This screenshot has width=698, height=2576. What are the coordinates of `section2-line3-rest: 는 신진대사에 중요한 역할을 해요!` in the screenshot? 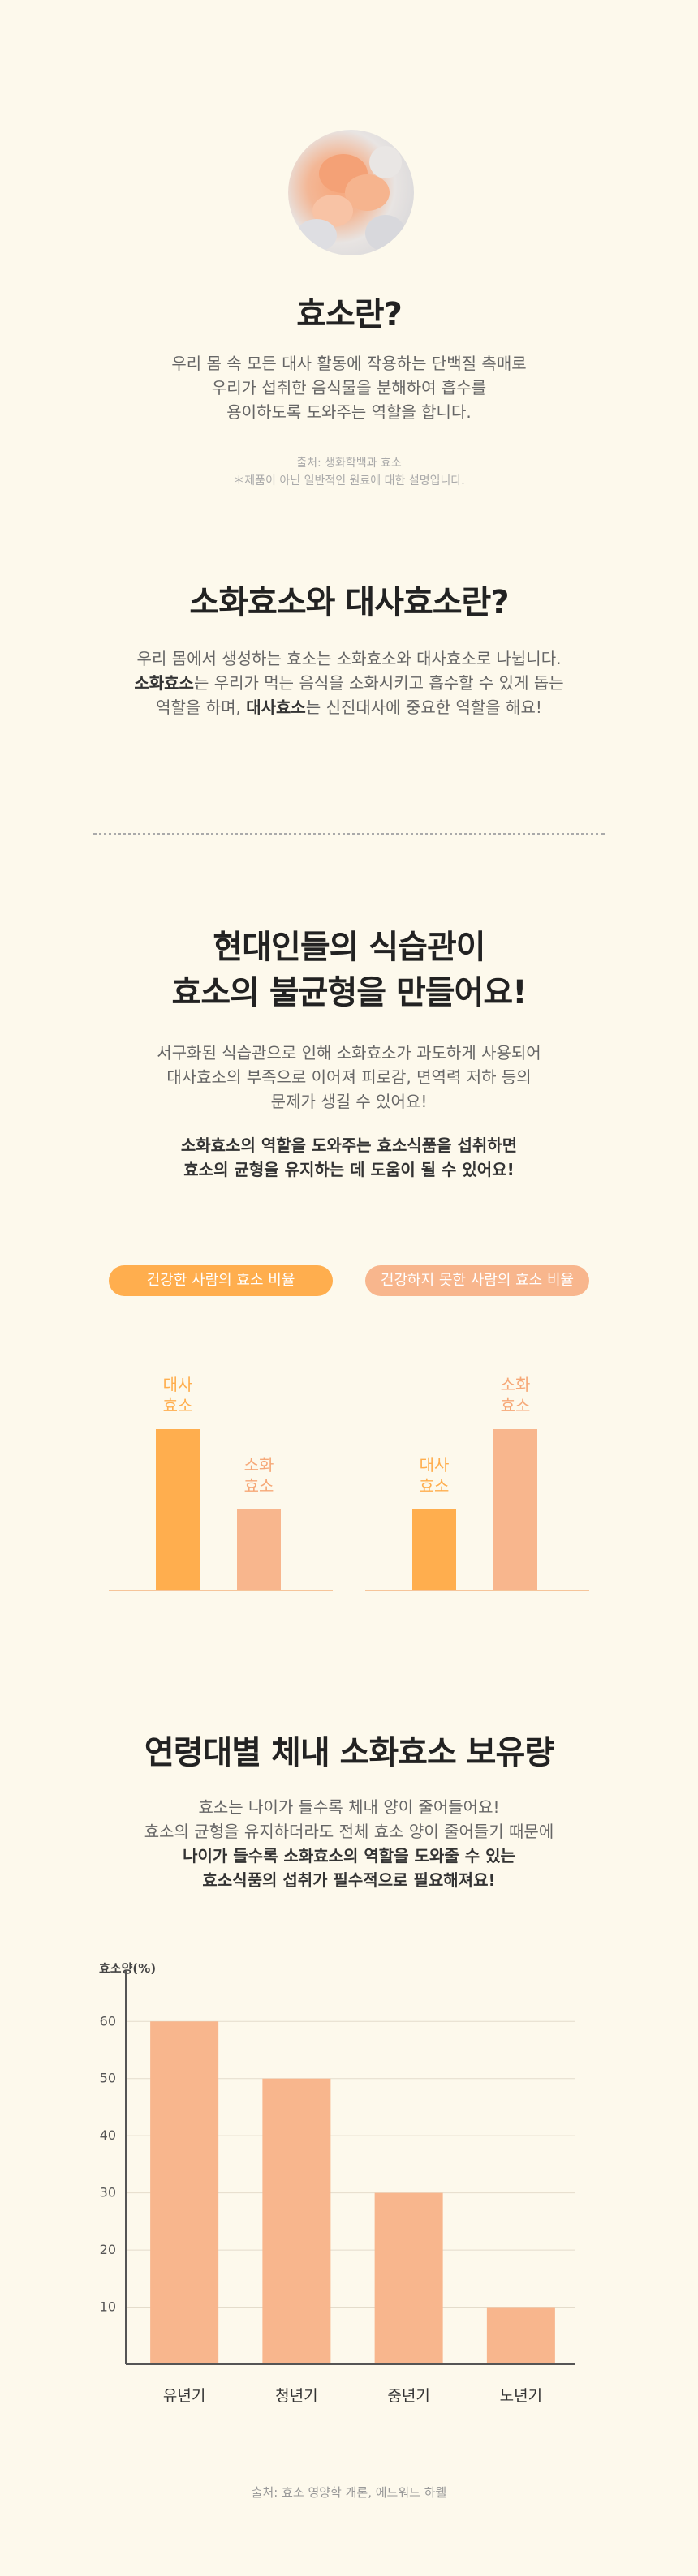 It's located at (423, 707).